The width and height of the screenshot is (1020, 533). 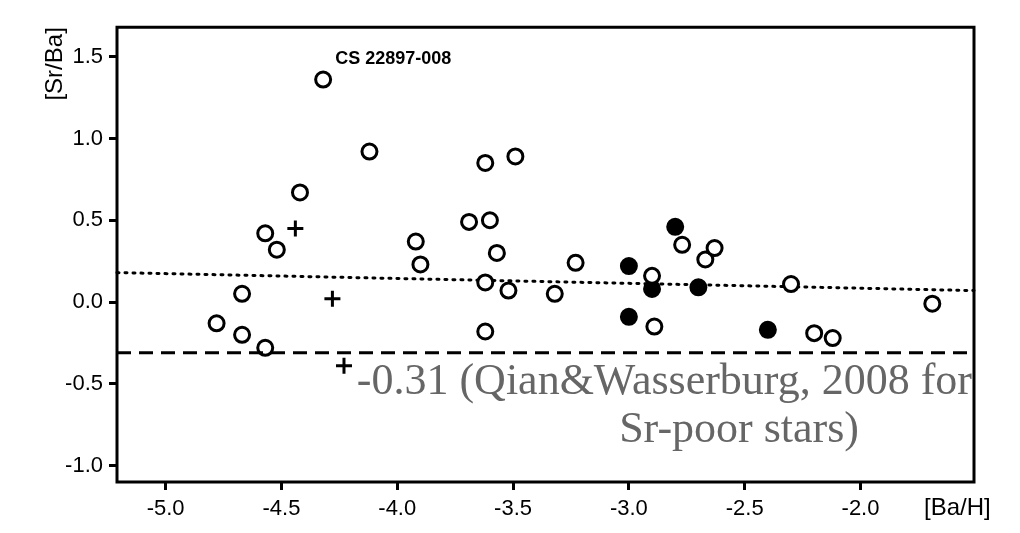 What do you see at coordinates (84, 464) in the screenshot?
I see `y-tick-label: -1.0` at bounding box center [84, 464].